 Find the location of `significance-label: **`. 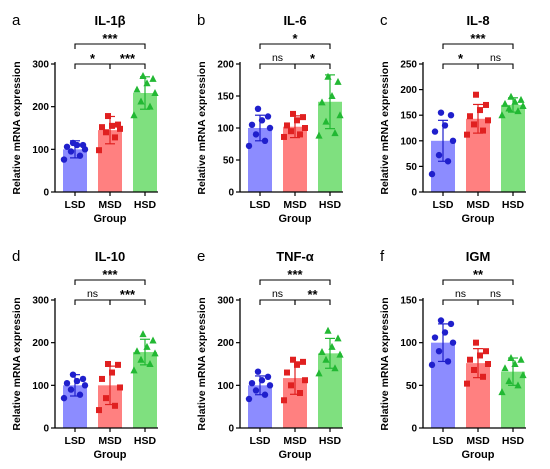

significance-label: ** is located at coordinates (312, 294).